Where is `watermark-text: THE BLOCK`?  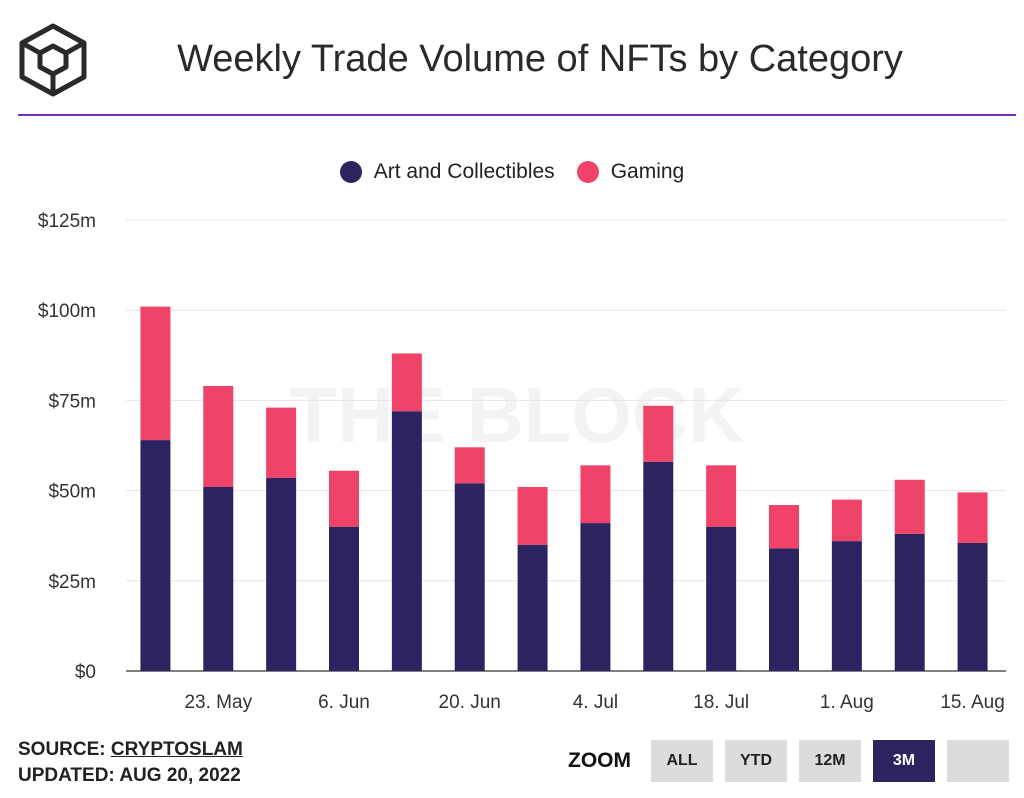
watermark-text: THE BLOCK is located at coordinates (517, 415).